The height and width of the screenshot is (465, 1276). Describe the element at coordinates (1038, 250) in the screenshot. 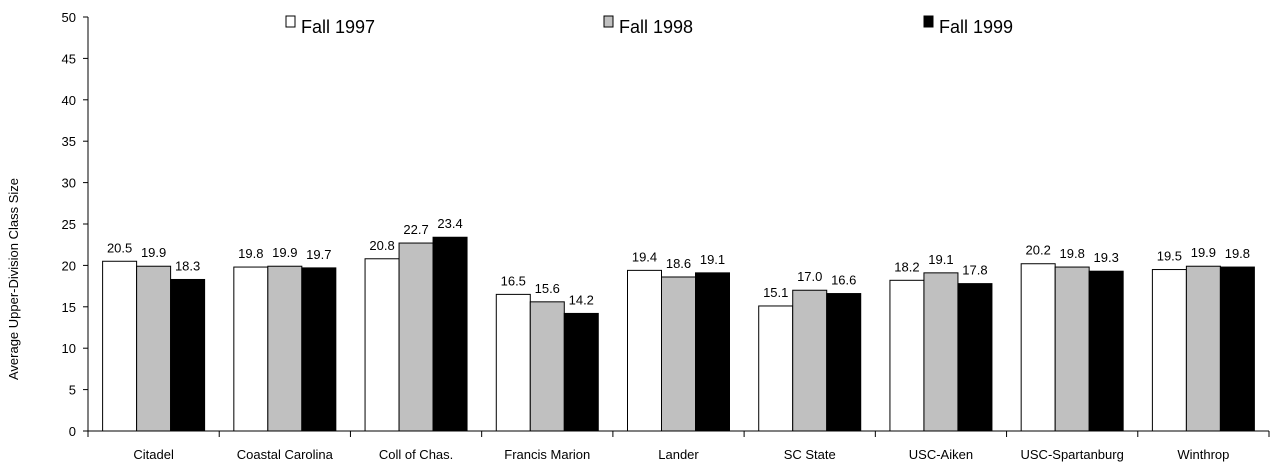

I see `data-label: 20.2` at that location.